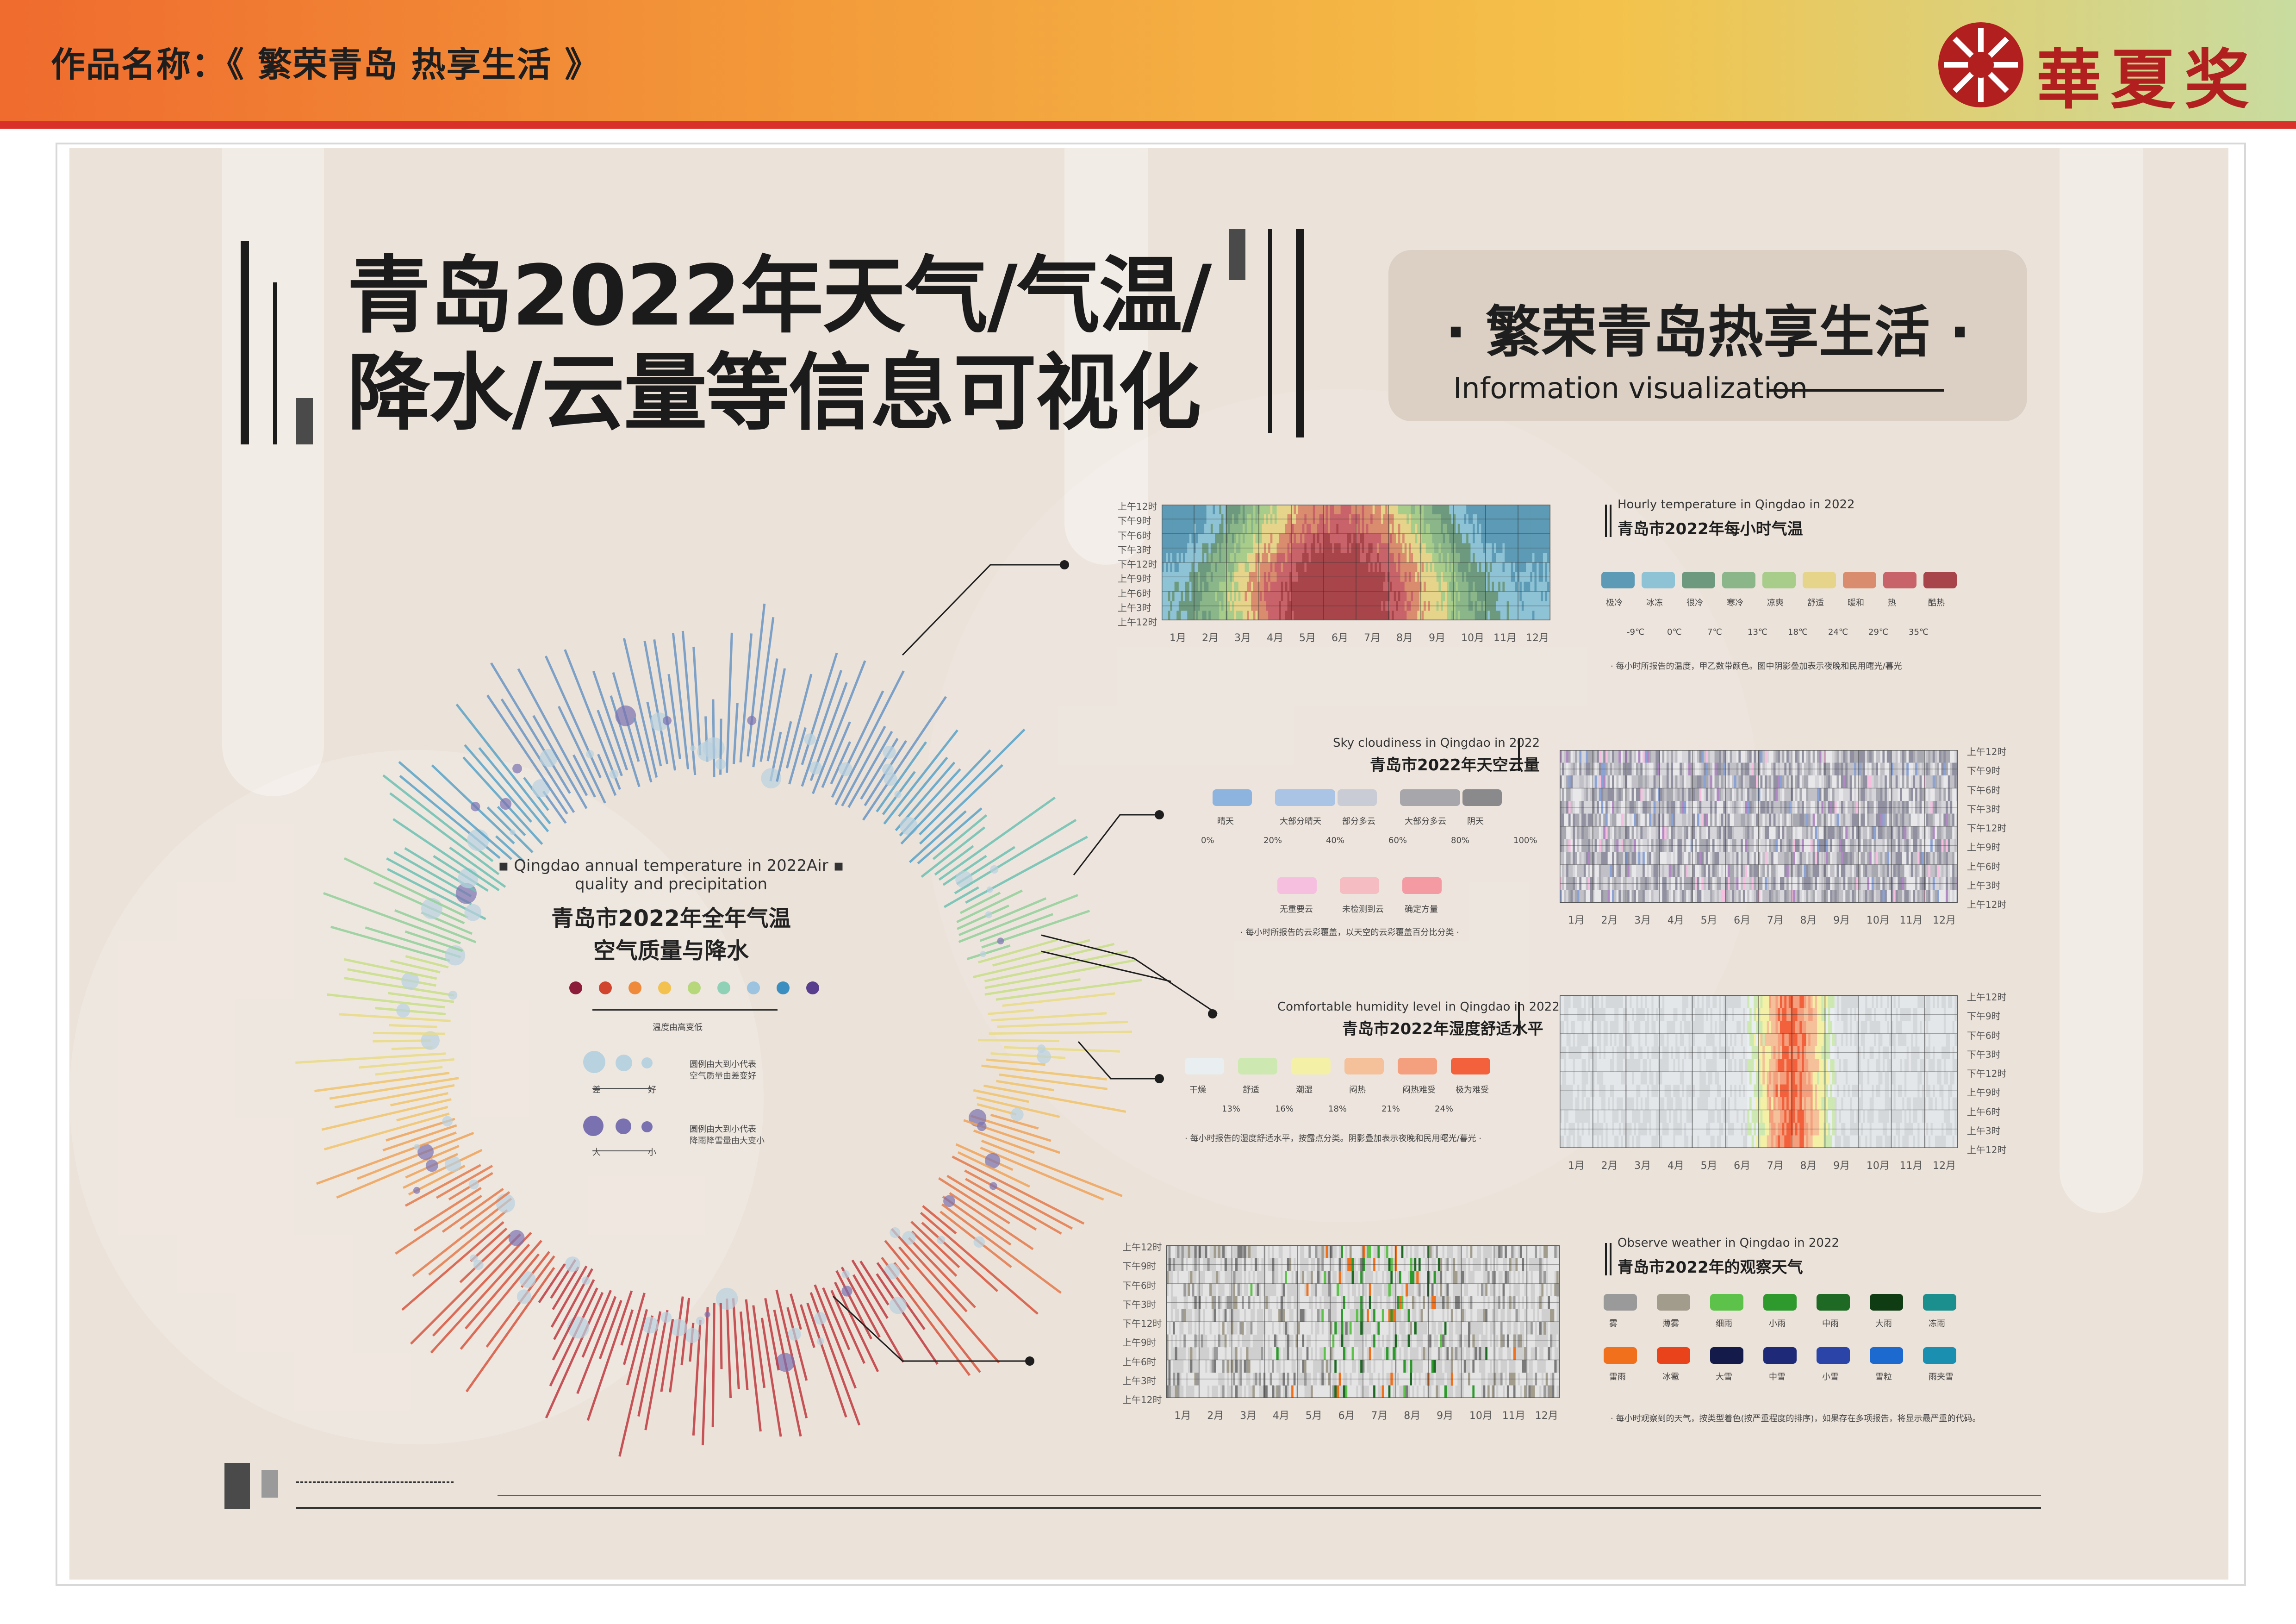 Image resolution: width=2296 pixels, height=1624 pixels. What do you see at coordinates (325, 65) in the screenshot?
I see `work-title: 作品名称：《 繁荣青岛 热享生活 》` at bounding box center [325, 65].